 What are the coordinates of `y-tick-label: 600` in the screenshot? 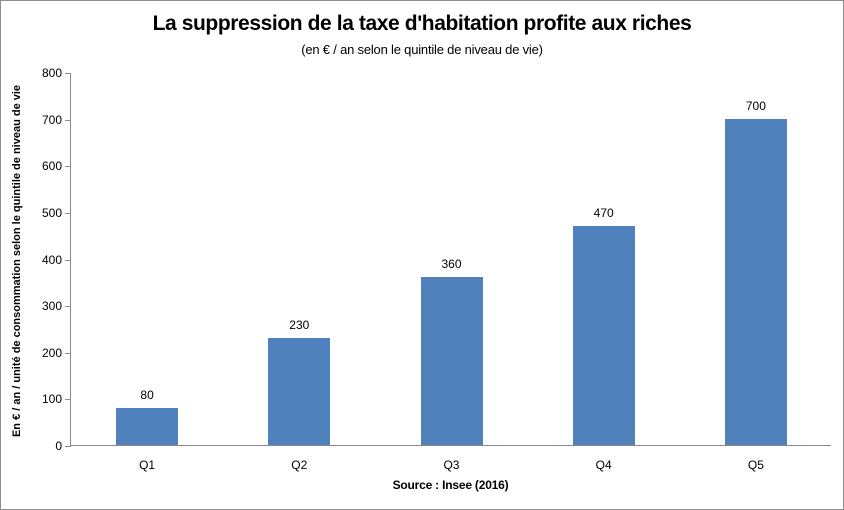 It's located at (51, 166).